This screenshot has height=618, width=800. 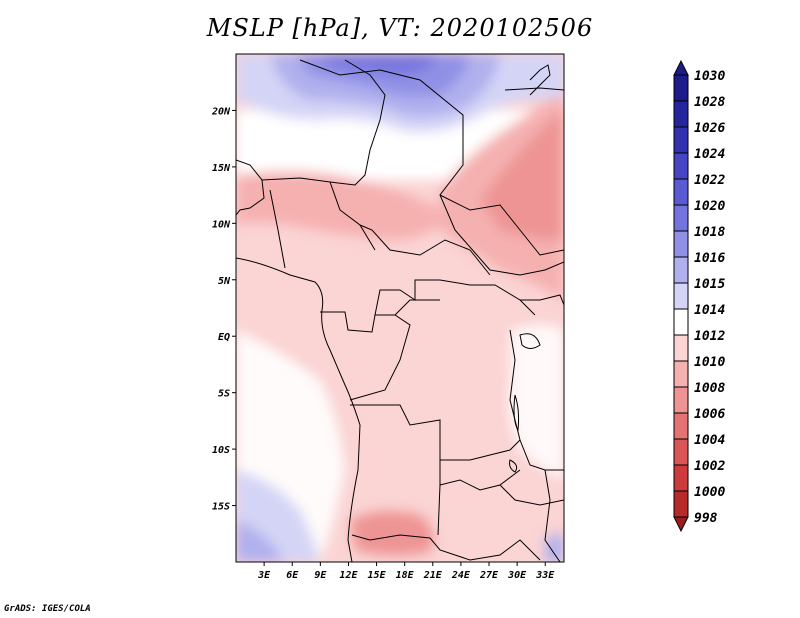 What do you see at coordinates (221, 224) in the screenshot?
I see `lat-tick-label: 10N` at bounding box center [221, 224].